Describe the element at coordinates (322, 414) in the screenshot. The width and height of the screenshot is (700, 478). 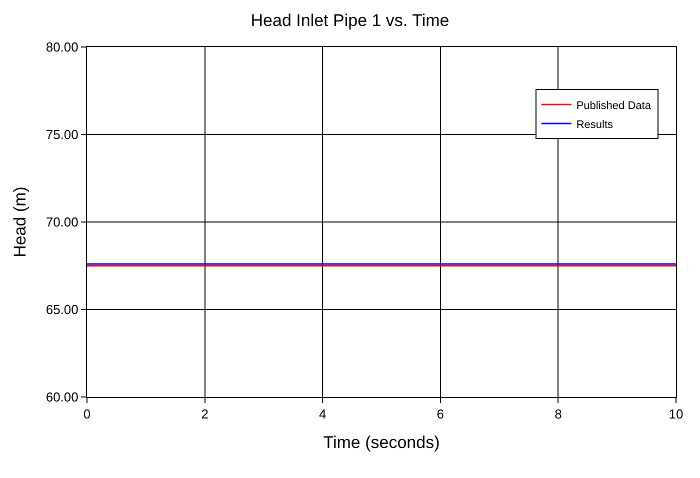
I see `x-tick-label: 4` at that location.